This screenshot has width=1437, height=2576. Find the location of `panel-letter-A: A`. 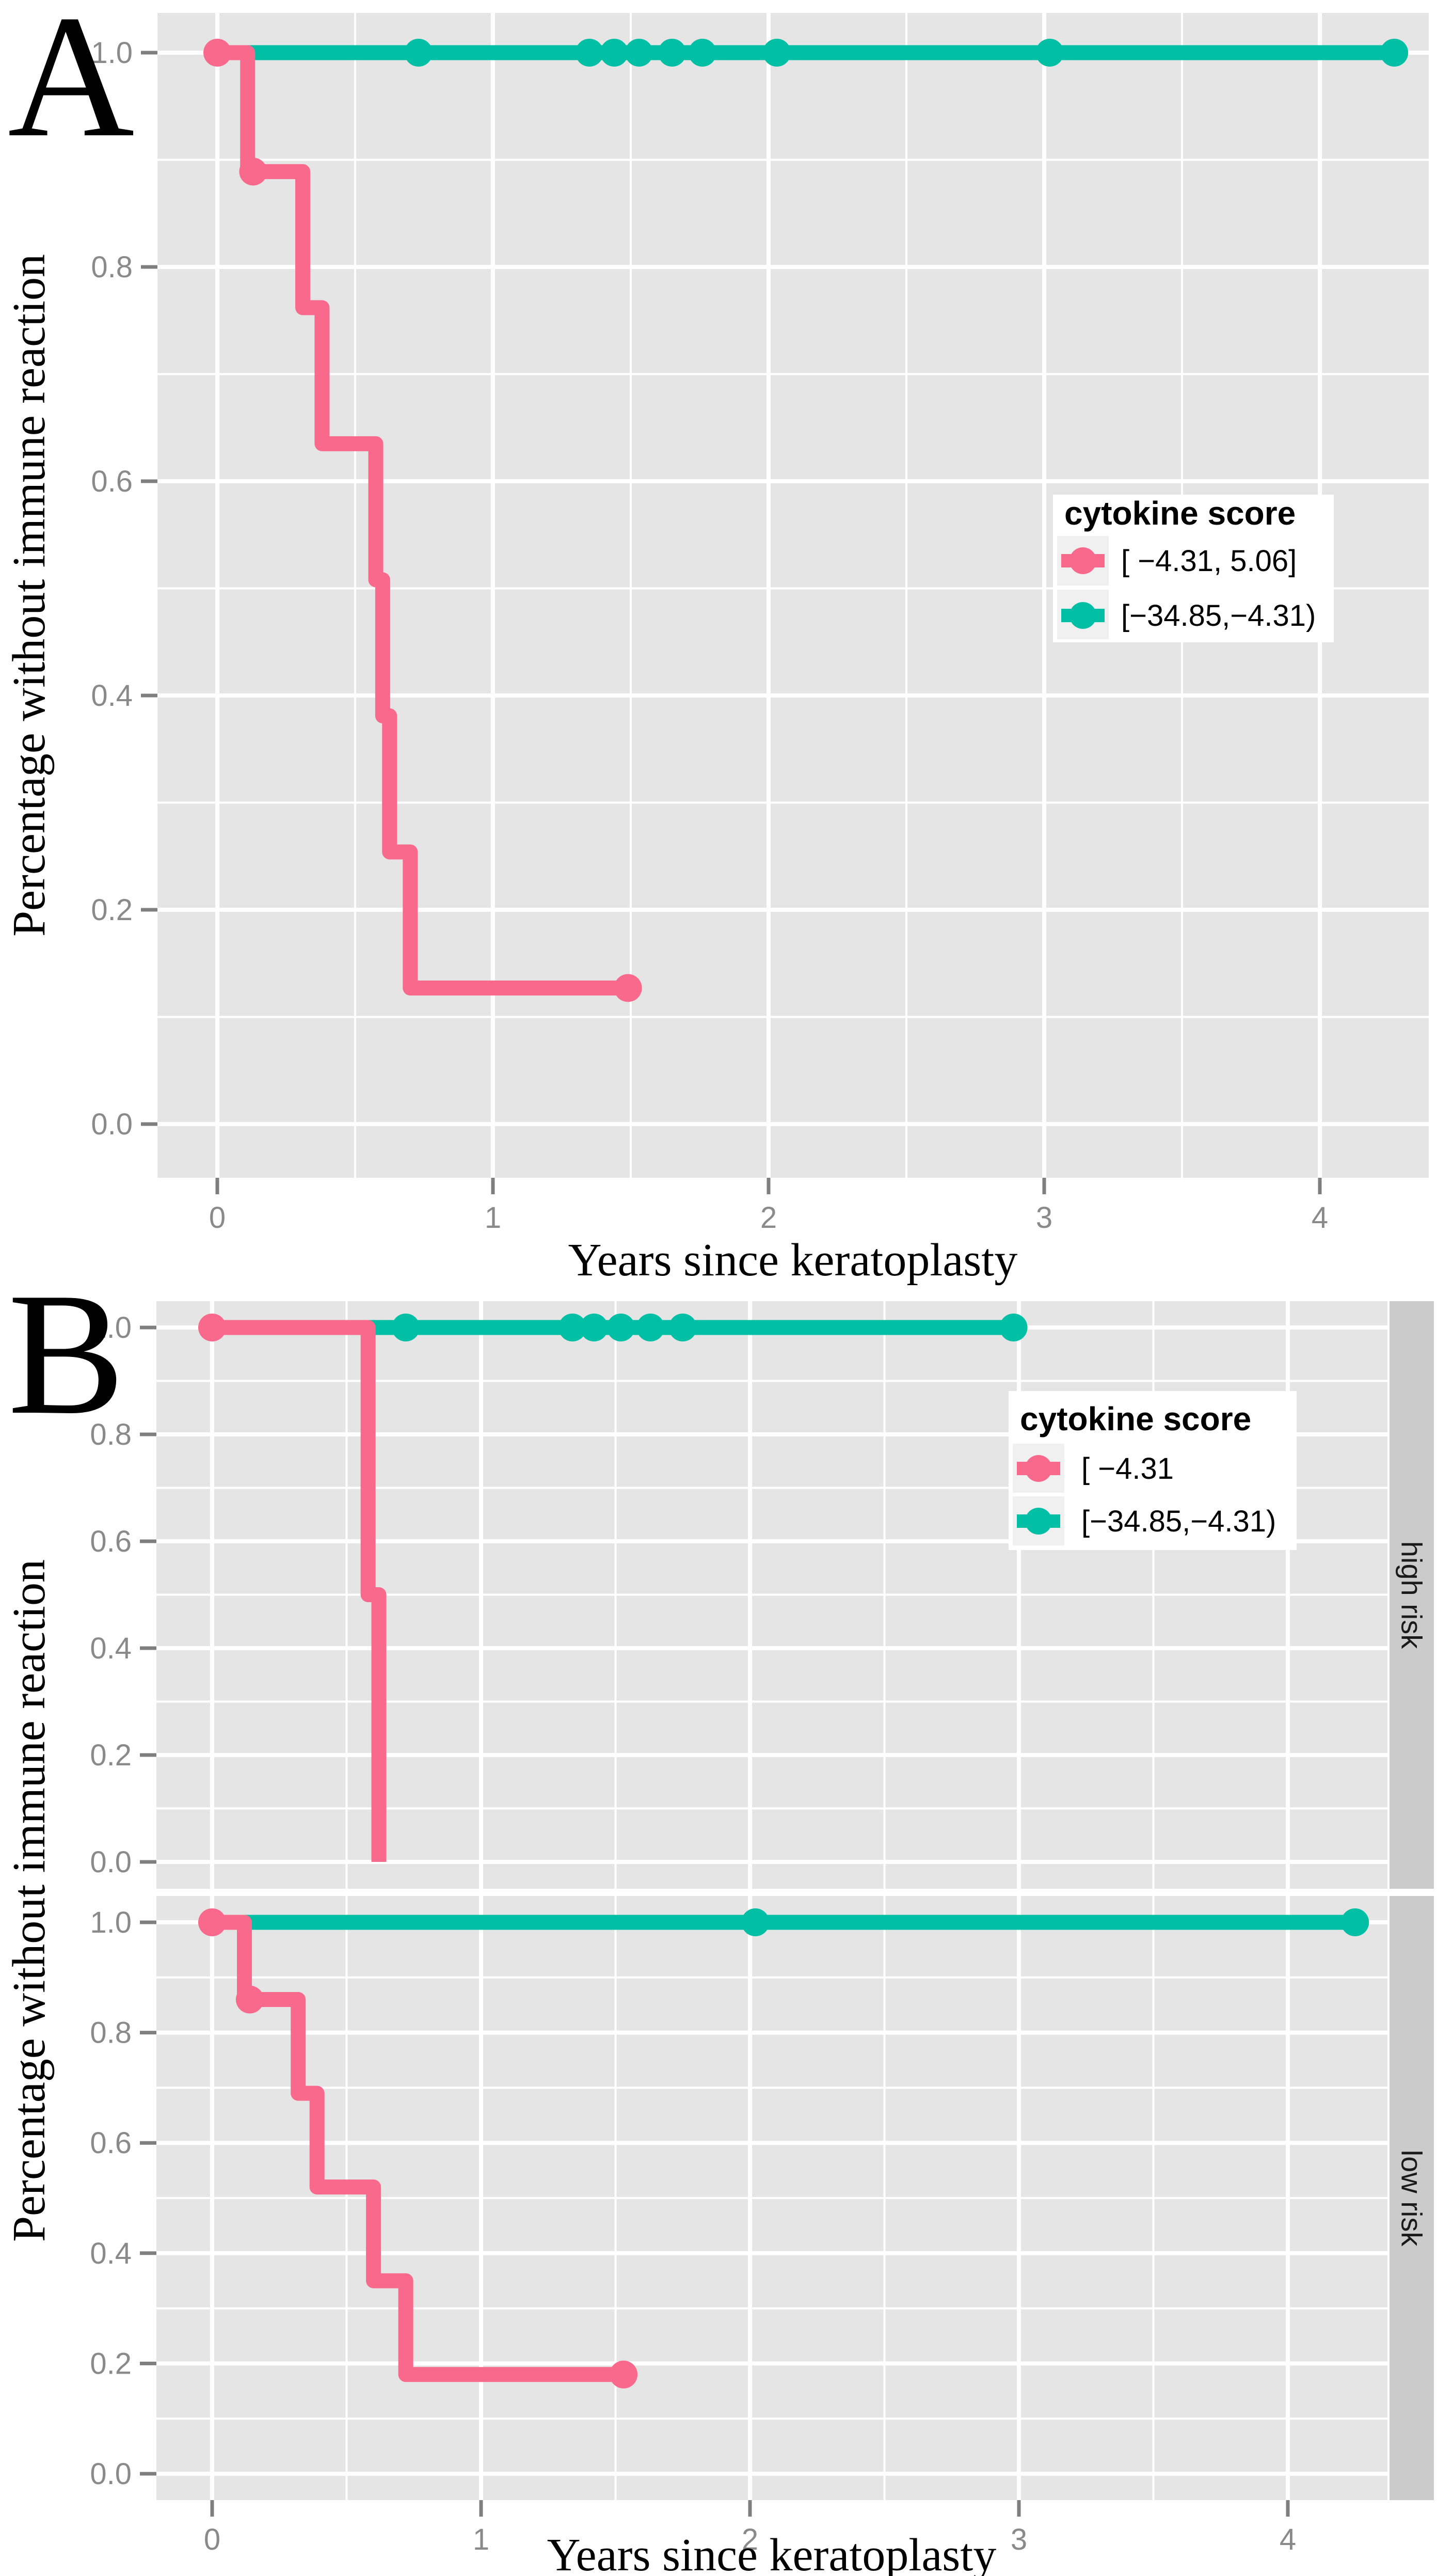

panel-letter-A: A is located at coordinates (72, 86).